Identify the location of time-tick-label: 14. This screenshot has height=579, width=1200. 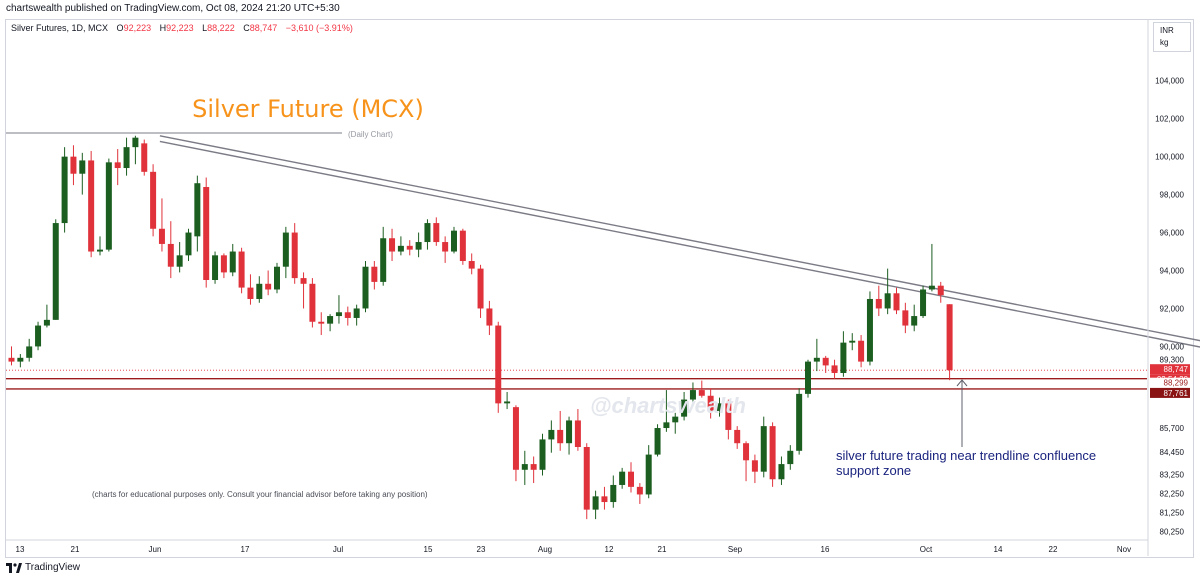
(998, 549).